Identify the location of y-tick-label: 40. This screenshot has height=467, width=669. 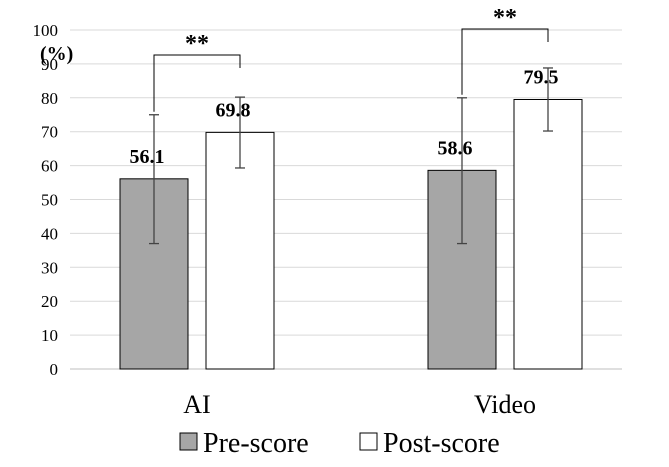
(49, 233).